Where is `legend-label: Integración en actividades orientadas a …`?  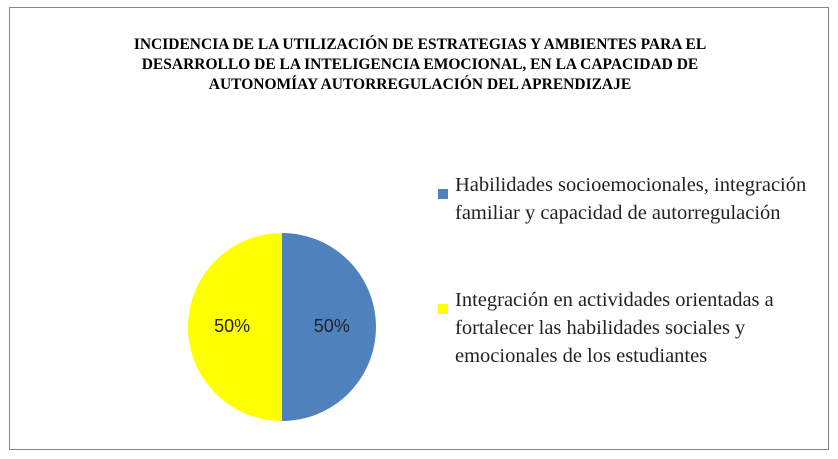
legend-label: Integración en actividades orientadas a … is located at coordinates (614, 328).